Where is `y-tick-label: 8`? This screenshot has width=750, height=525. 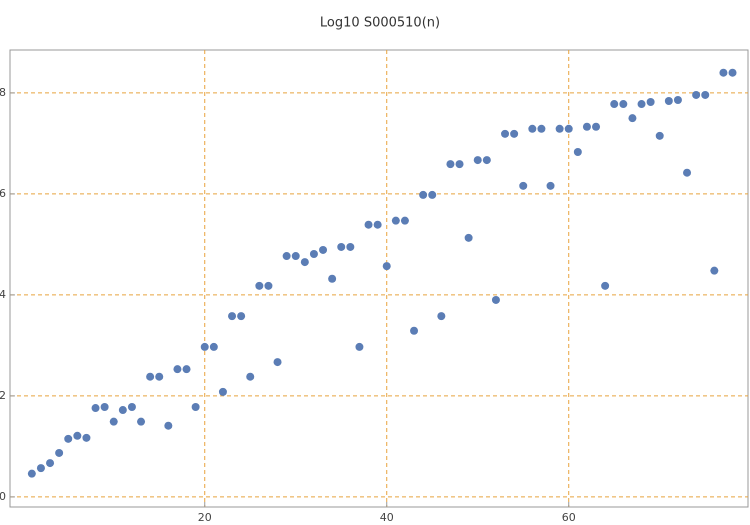 y-tick-label: 8 is located at coordinates (3, 92).